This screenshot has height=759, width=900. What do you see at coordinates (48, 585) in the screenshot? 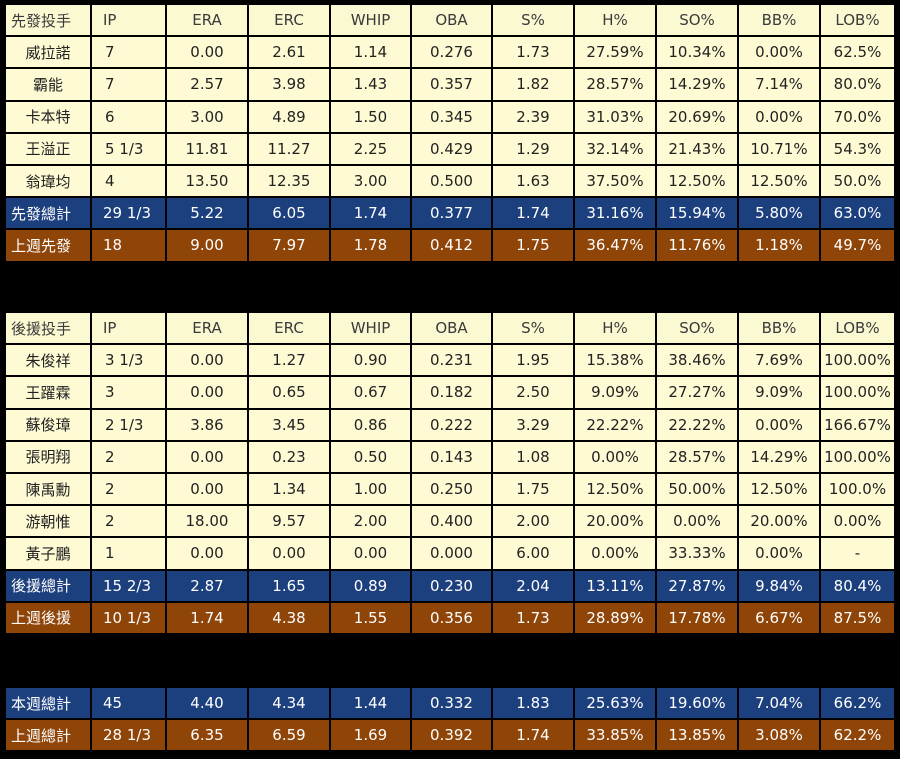
I see `row-label-cell: 後援總計` at bounding box center [48, 585].